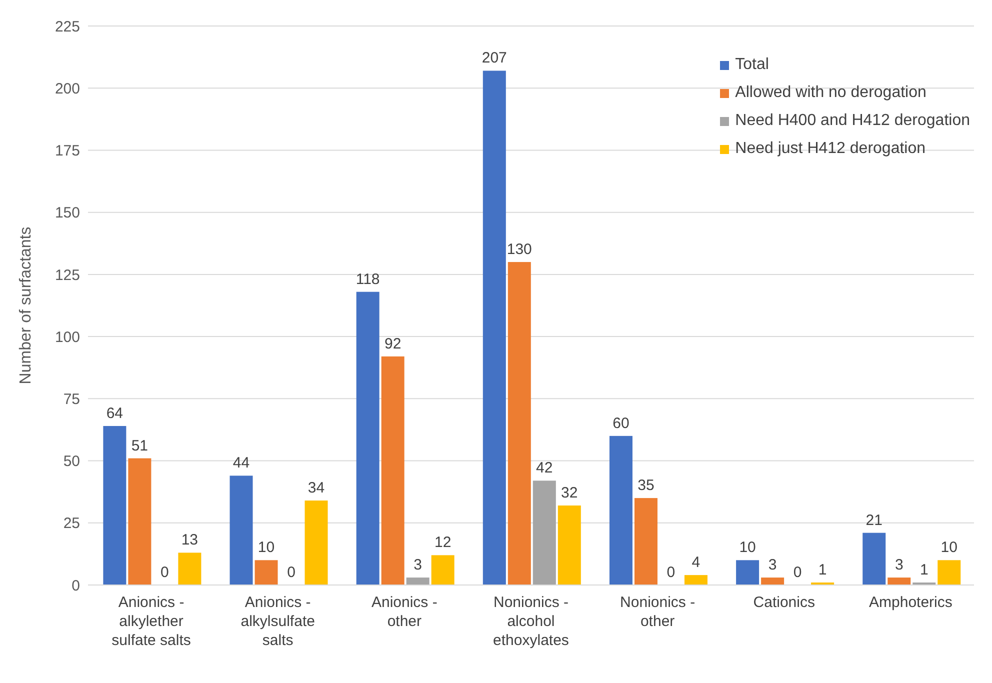 The image size is (992, 683). What do you see at coordinates (115, 413) in the screenshot?
I see `data-label: 64` at bounding box center [115, 413].